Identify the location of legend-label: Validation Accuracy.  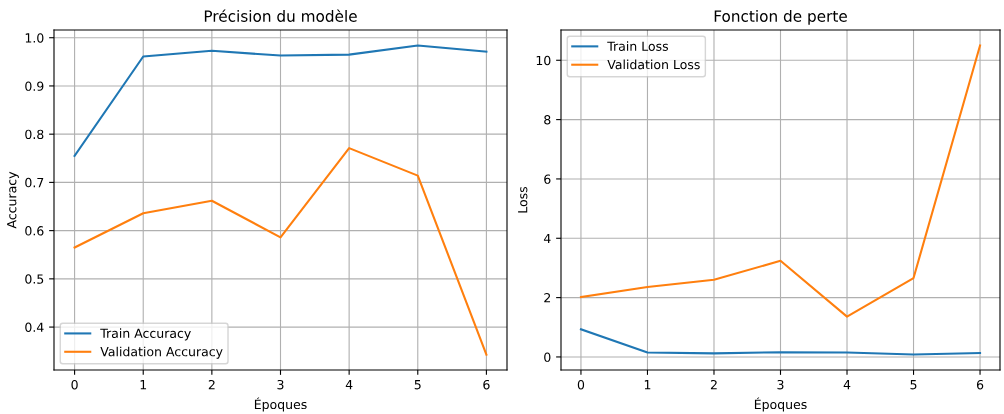
(161, 352).